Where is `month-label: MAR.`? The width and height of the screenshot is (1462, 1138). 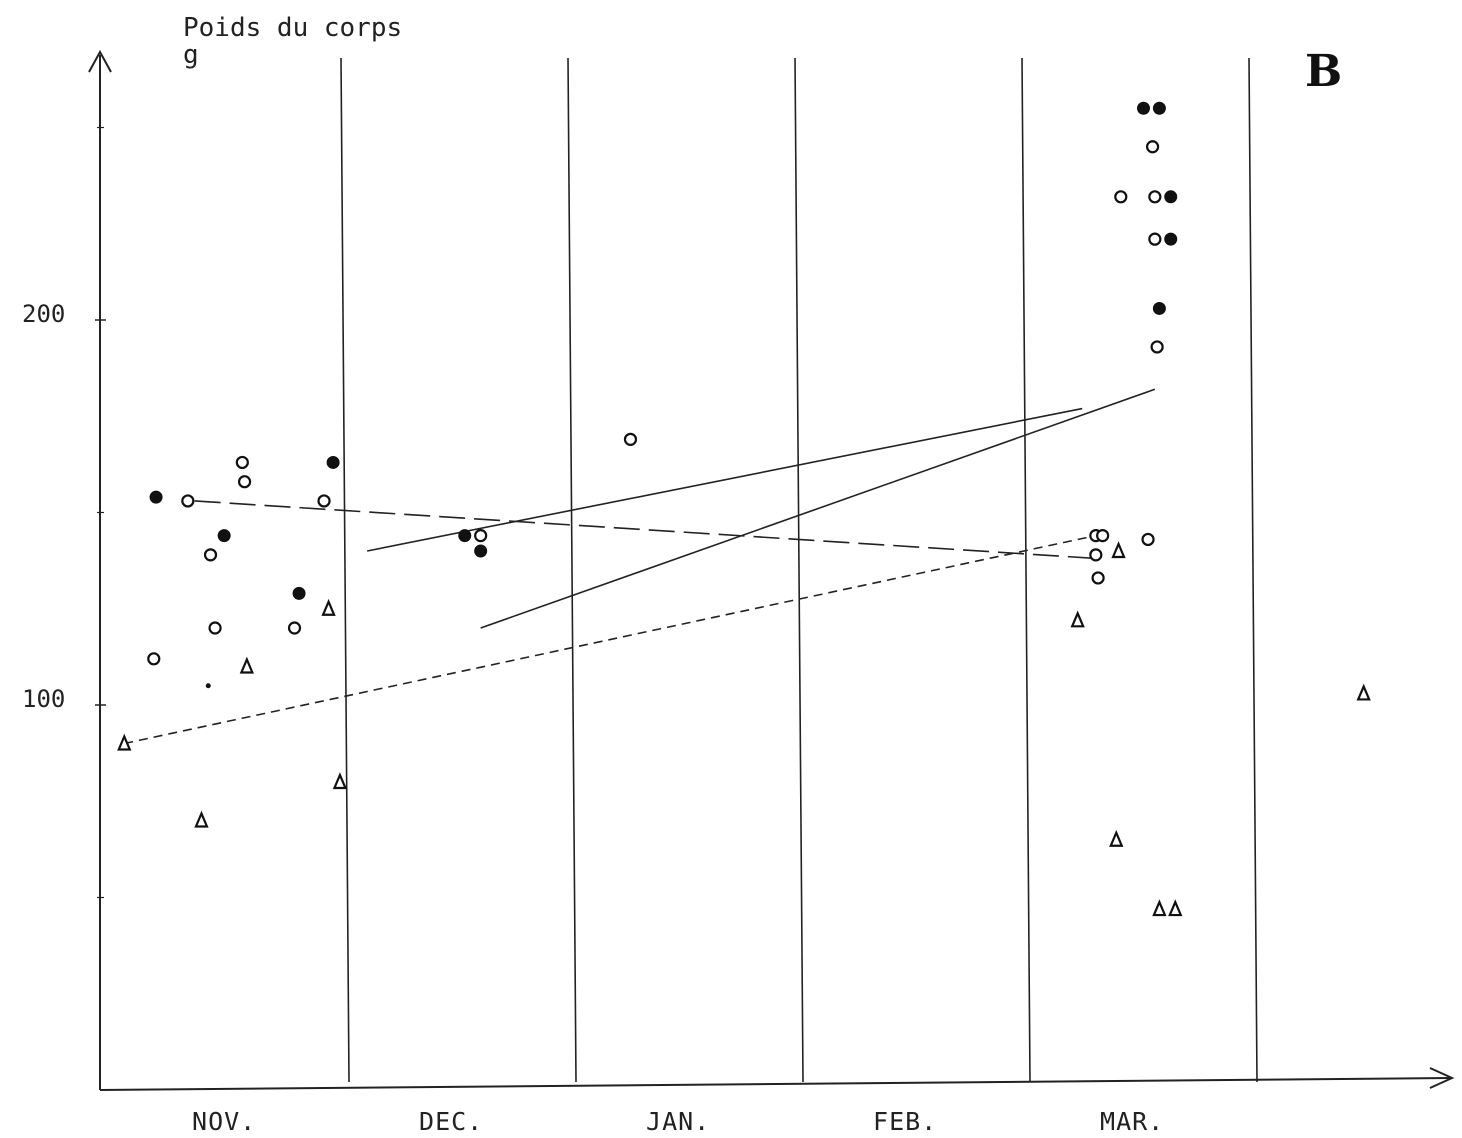 month-label: MAR. is located at coordinates (1132, 1121).